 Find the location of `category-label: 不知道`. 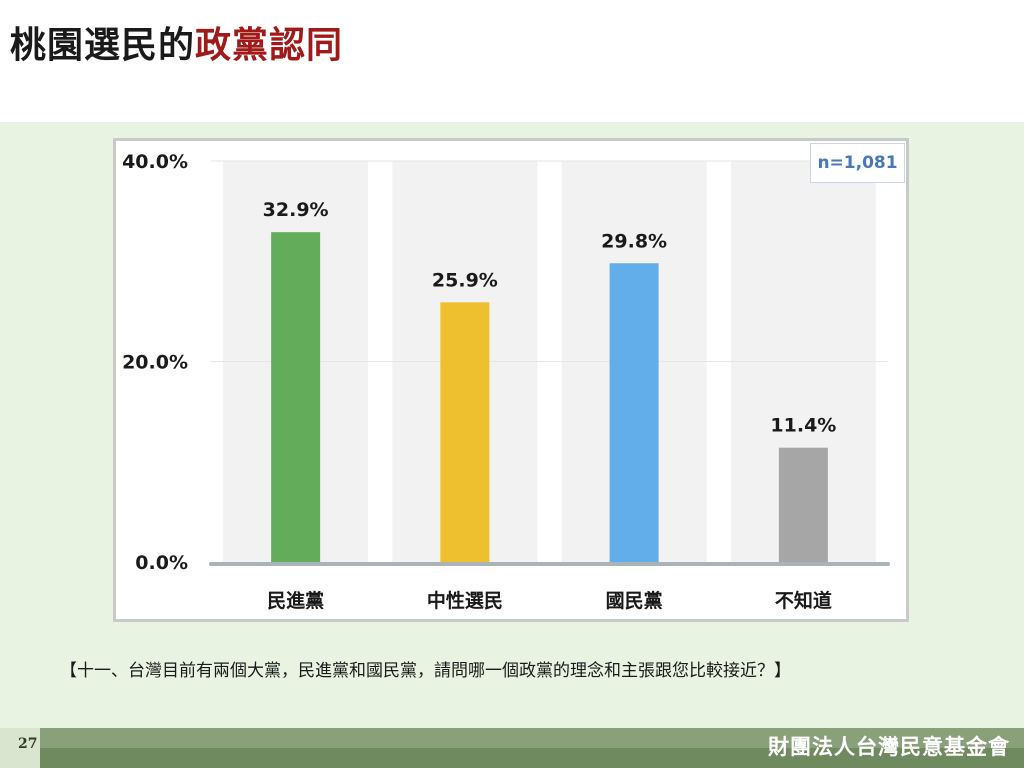

category-label: 不知道 is located at coordinates (803, 600).